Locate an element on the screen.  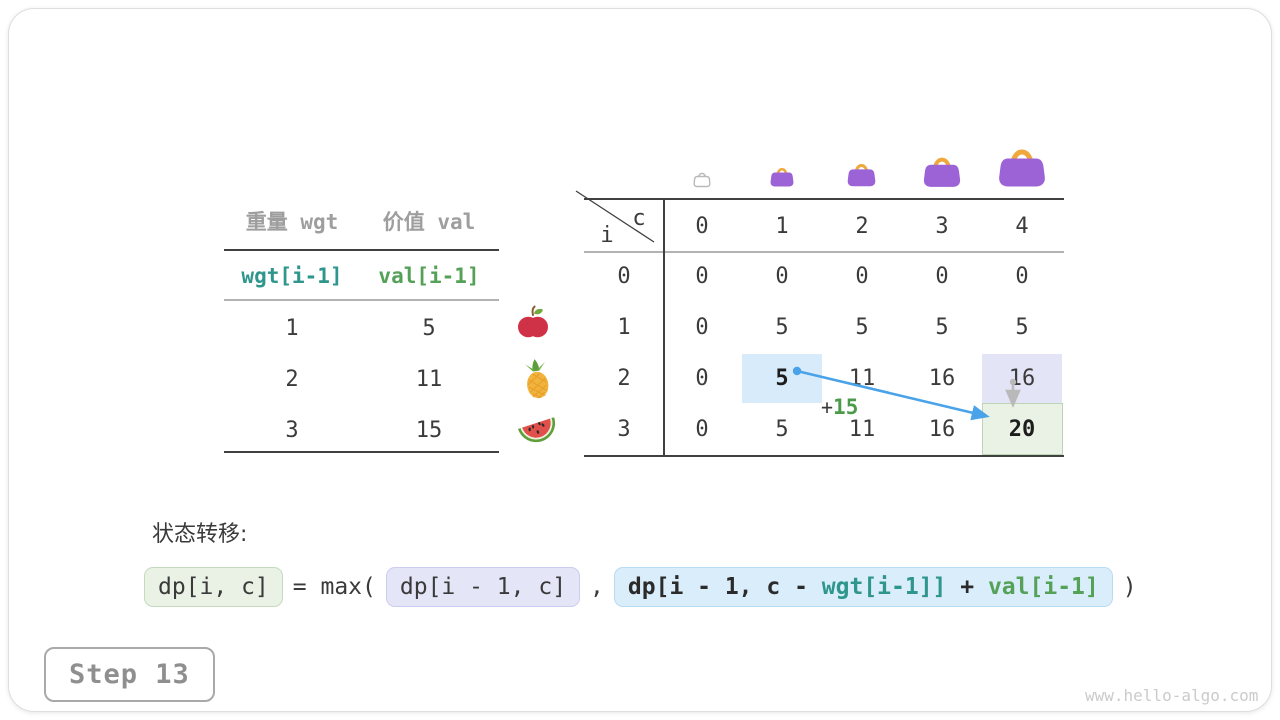
formula-comma: , is located at coordinates (597, 587).